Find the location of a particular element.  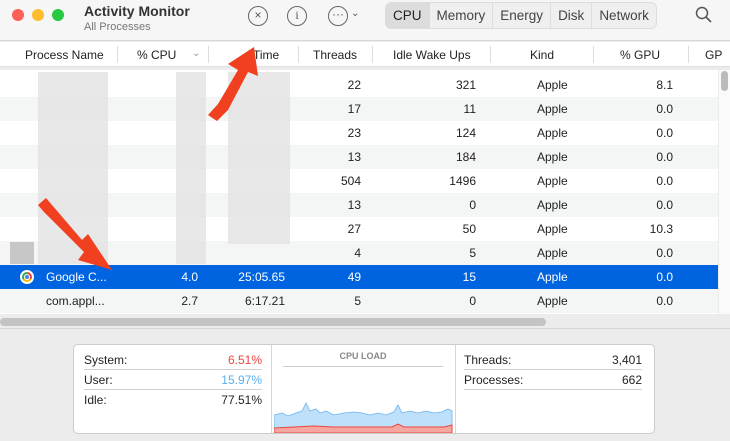

cell-threads: 22 is located at coordinates (354, 85).